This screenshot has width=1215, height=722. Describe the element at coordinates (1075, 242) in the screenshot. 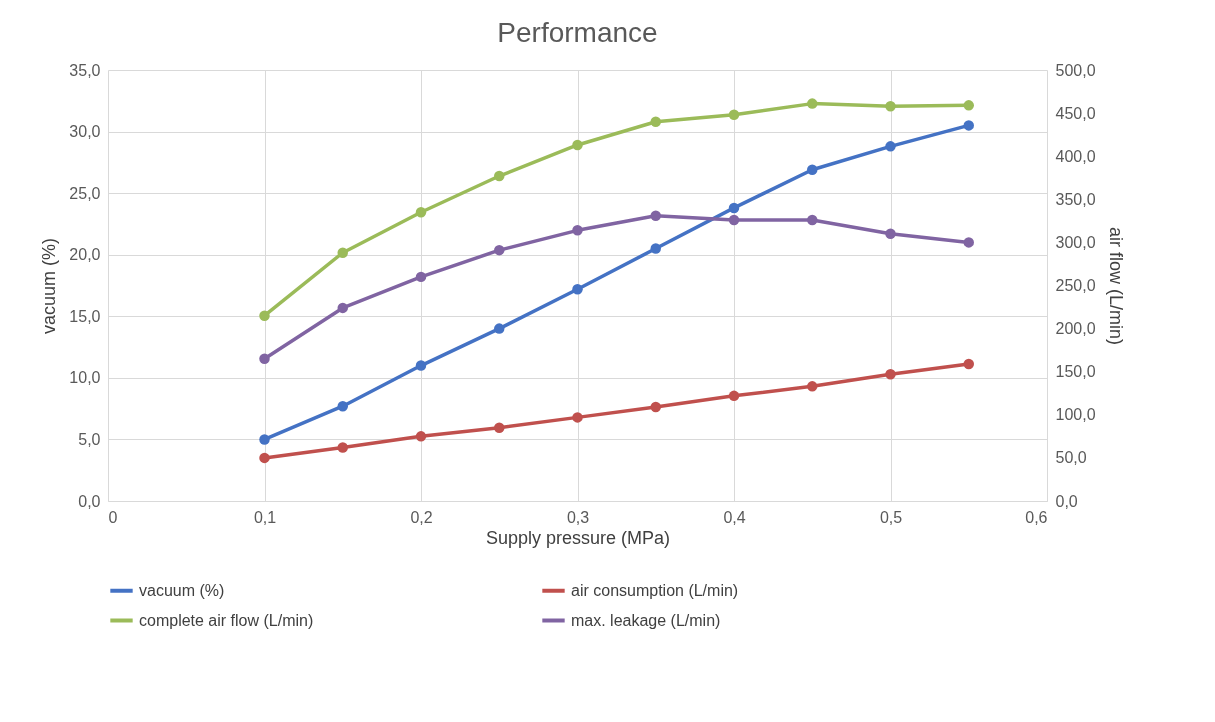

I see `y2-tick-label: 300,0` at that location.